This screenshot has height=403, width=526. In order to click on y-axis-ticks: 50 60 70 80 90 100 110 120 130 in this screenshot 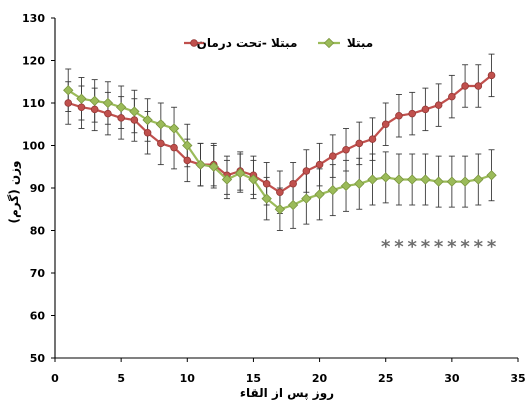, I will do `click(38, 188)`.